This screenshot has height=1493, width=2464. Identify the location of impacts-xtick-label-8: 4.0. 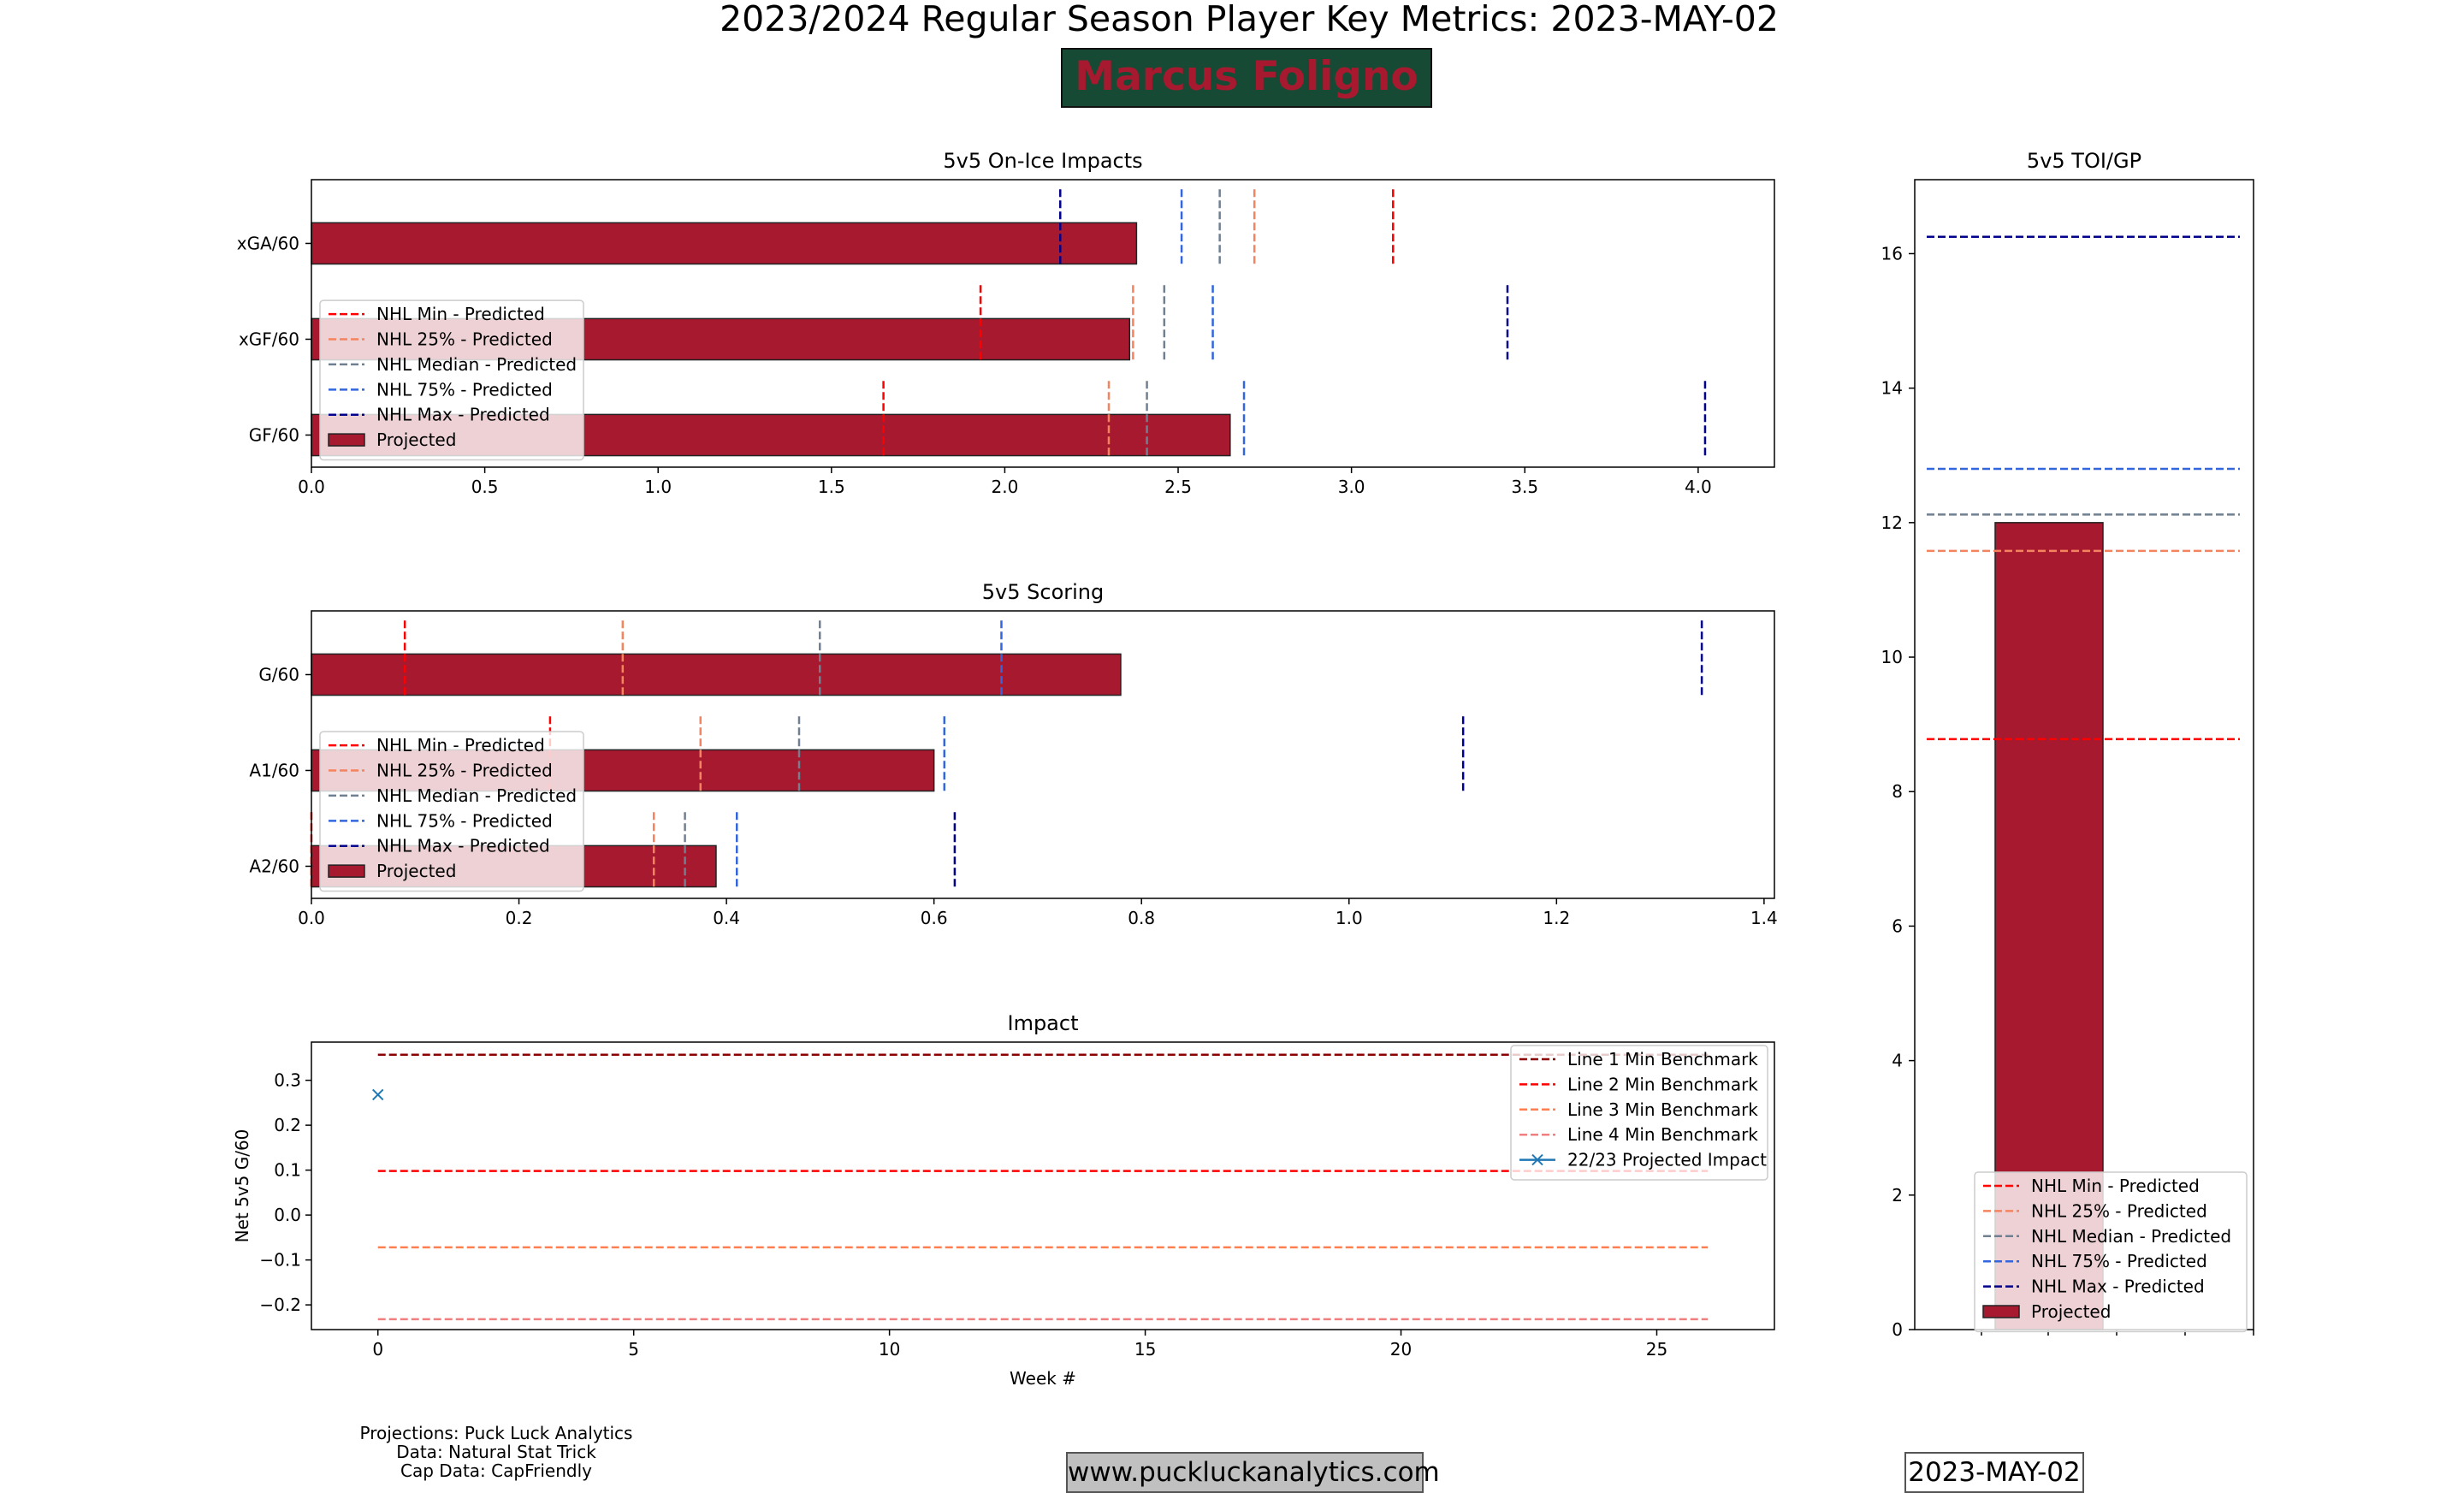
(1698, 487).